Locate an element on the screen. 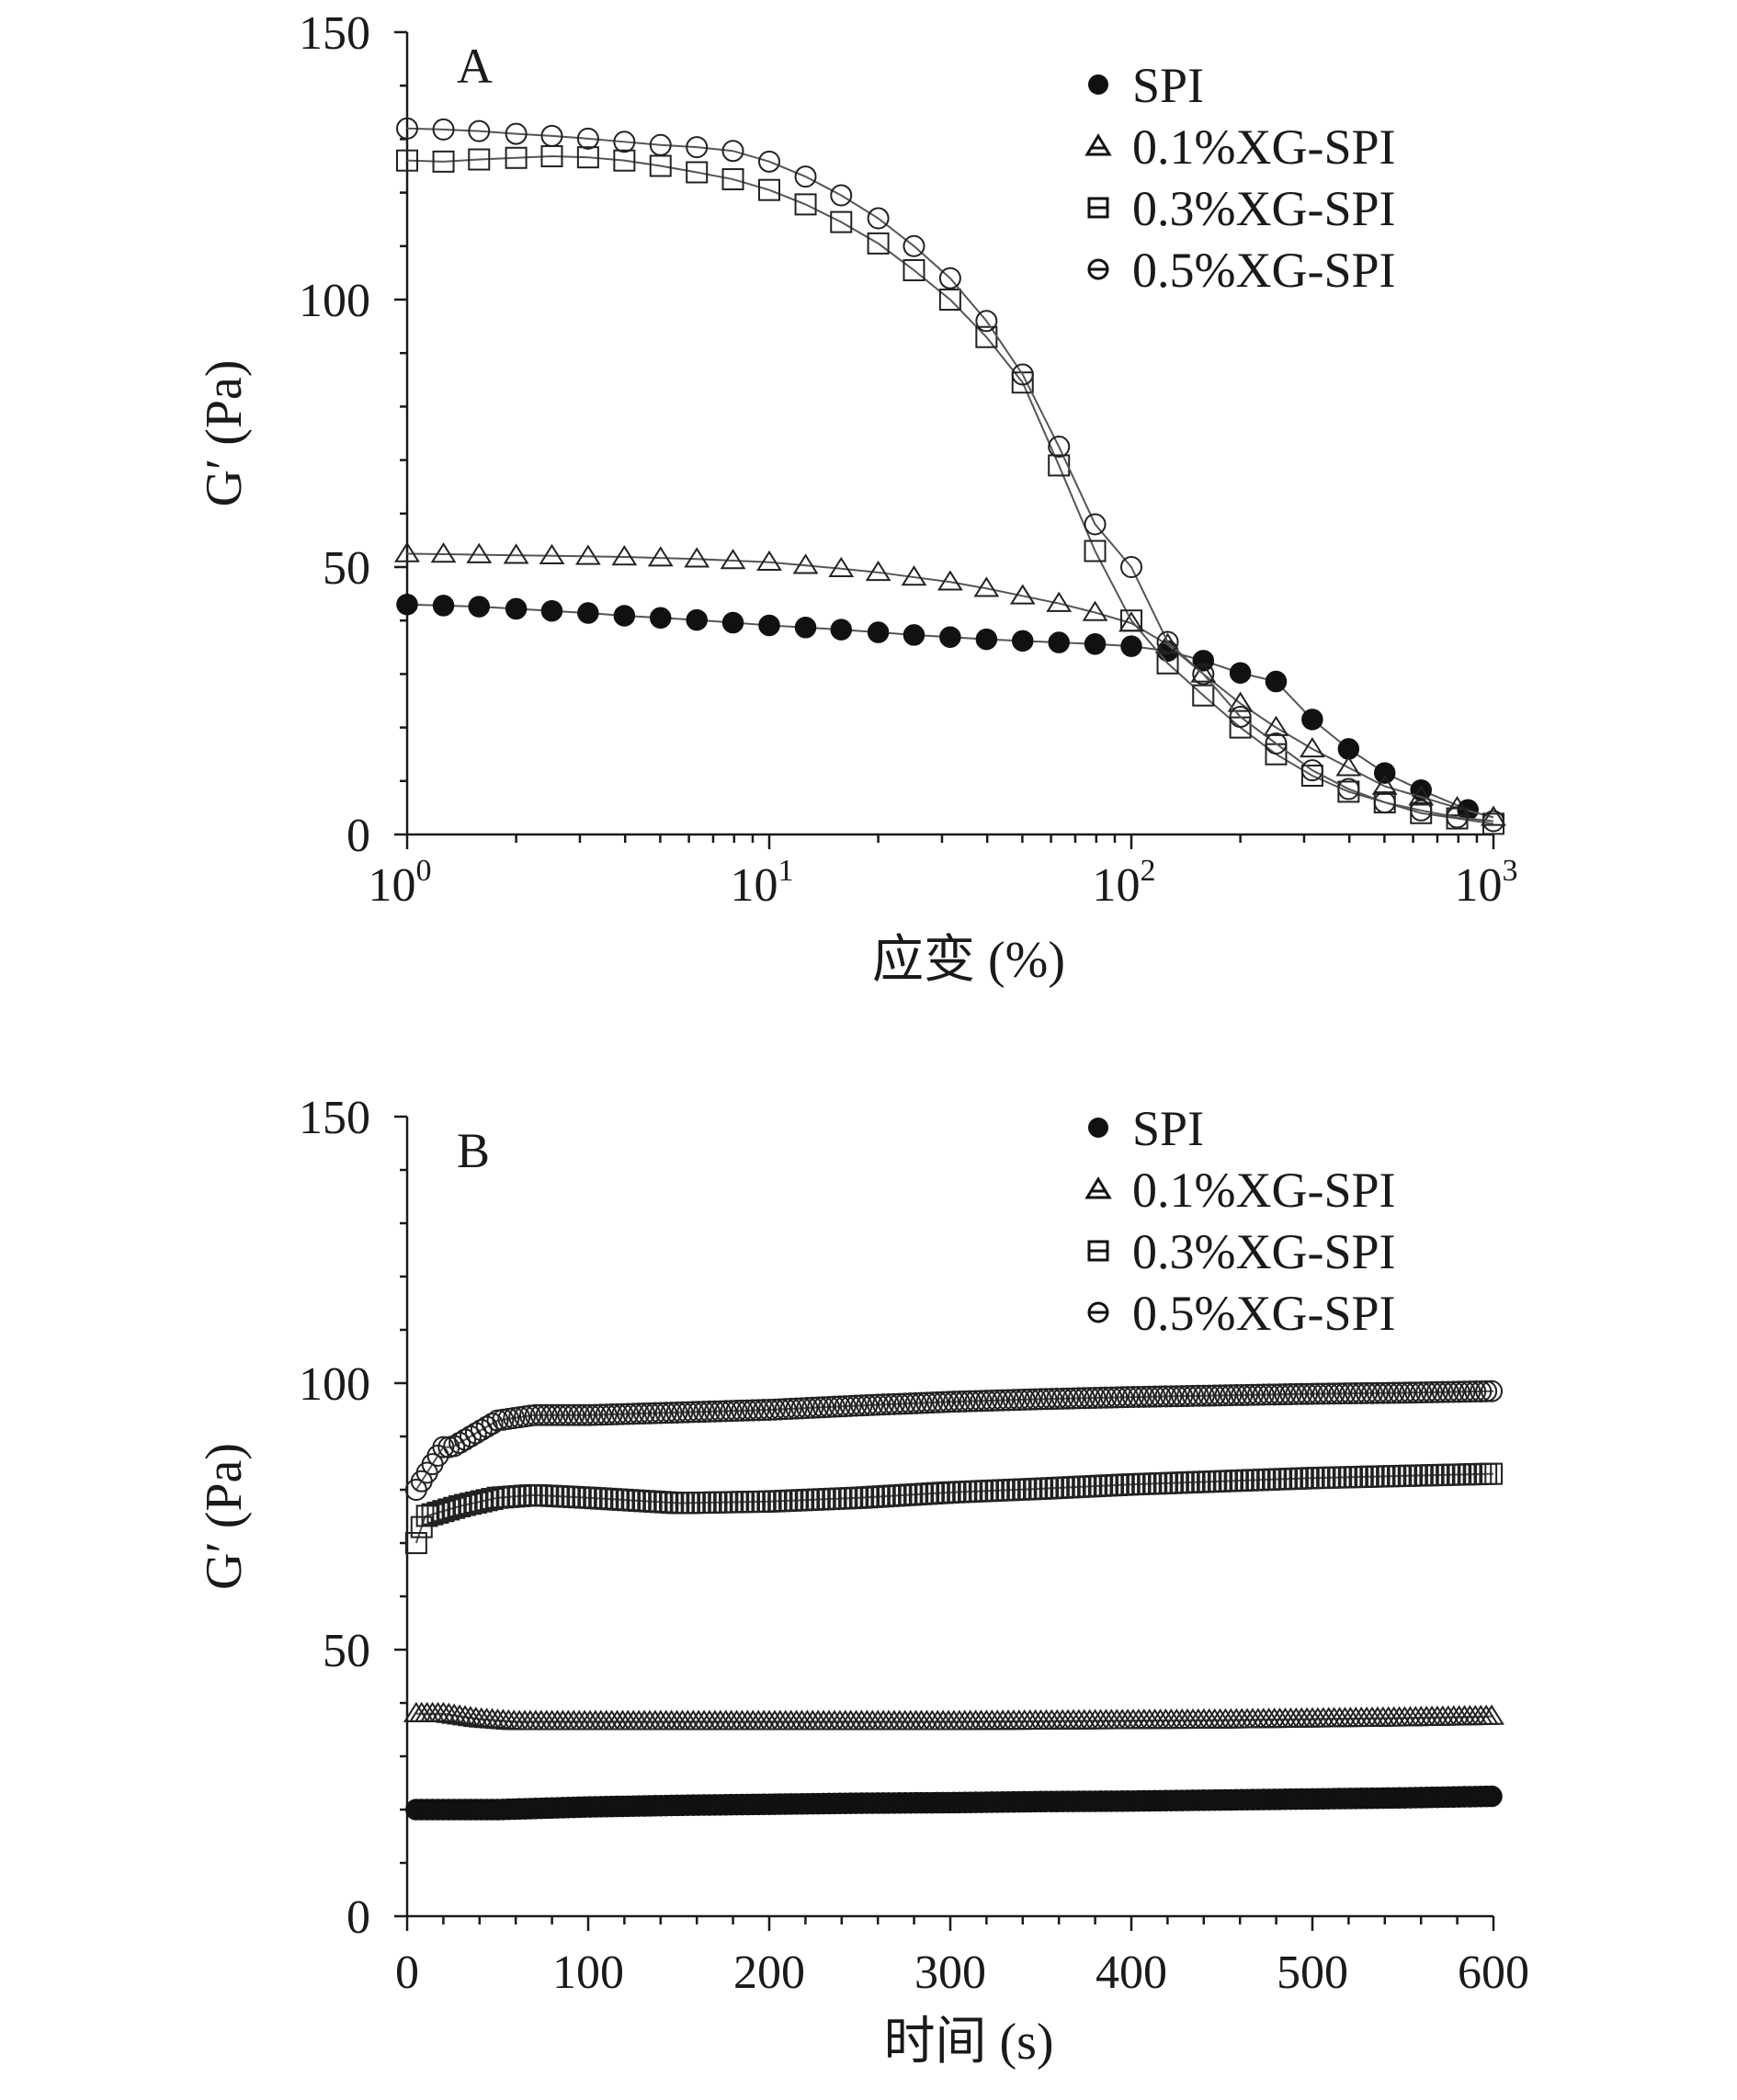  x-tick-label: 10¹ is located at coordinates (763, 883).